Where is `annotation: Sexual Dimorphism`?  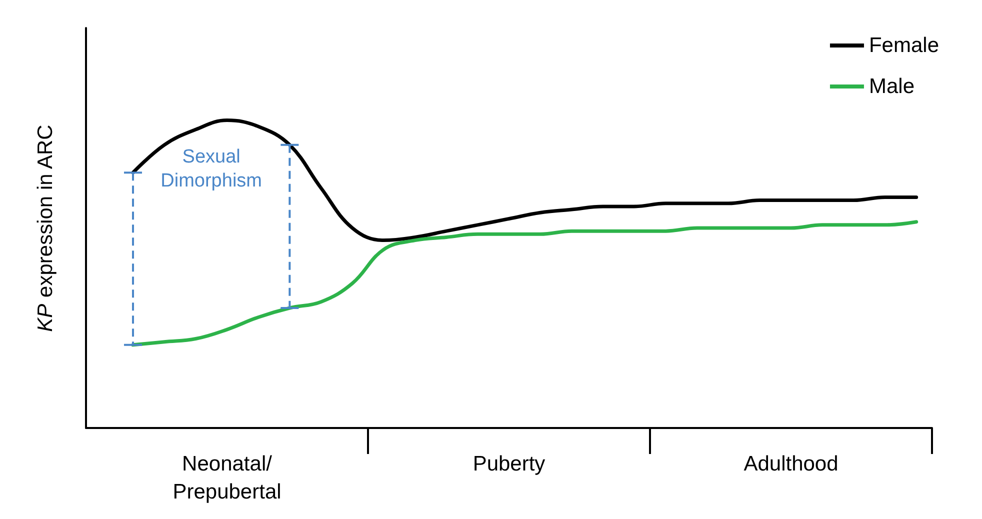 annotation: Sexual Dimorphism is located at coordinates (211, 169).